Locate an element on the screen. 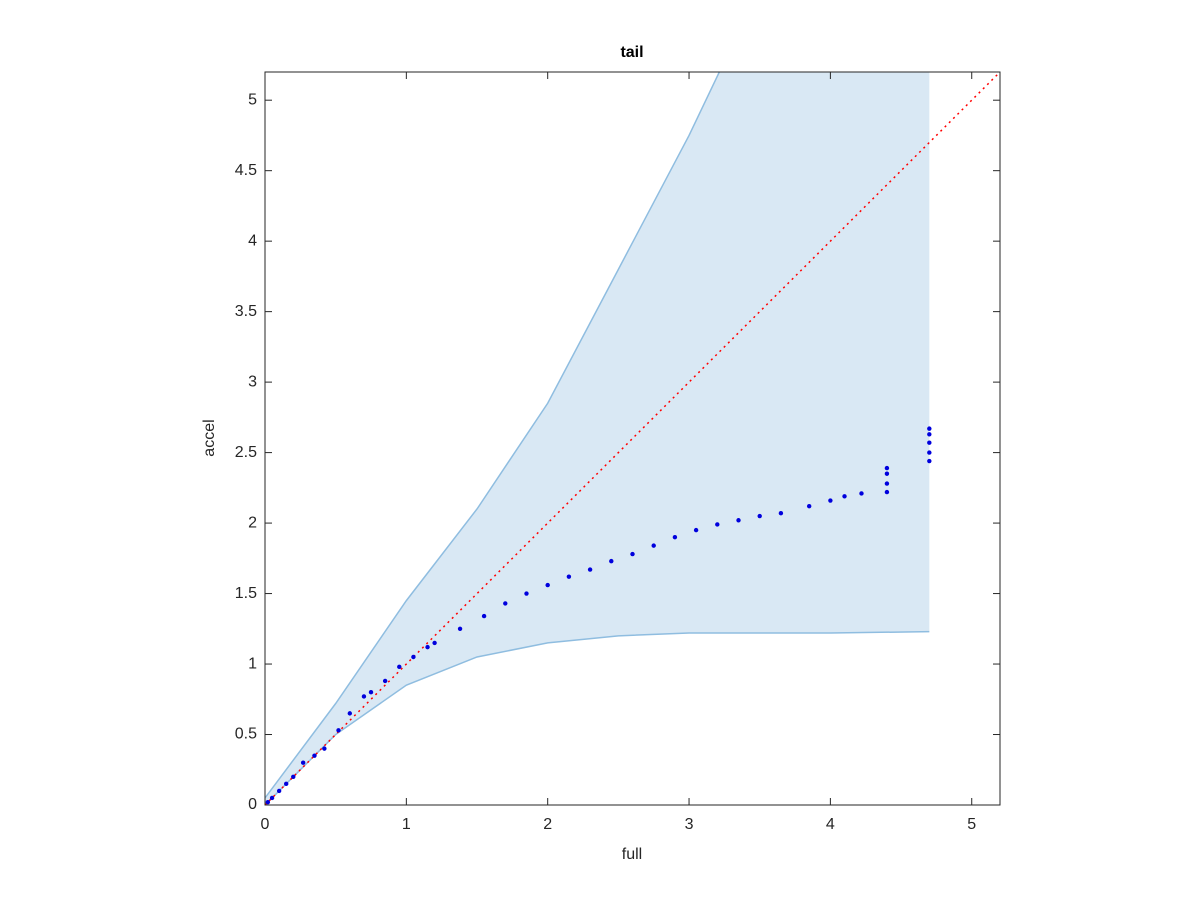  y-tick-label: 4.5 is located at coordinates (246, 170).